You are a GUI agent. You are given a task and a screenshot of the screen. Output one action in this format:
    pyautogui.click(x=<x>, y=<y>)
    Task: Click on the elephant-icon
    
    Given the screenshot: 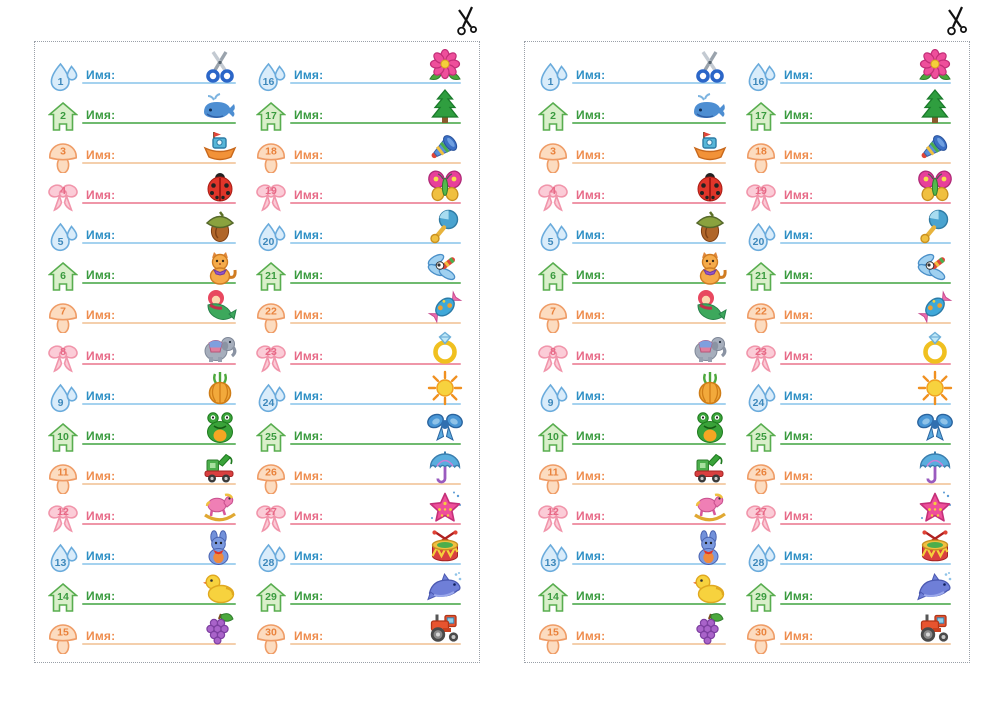 What is the action you would take?
    pyautogui.click(x=710, y=348)
    